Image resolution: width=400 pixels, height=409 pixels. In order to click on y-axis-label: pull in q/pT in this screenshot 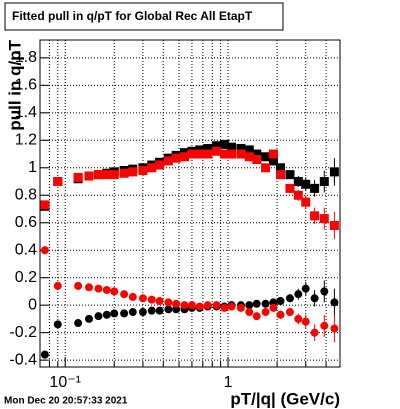, I will do `click(14, 84)`.